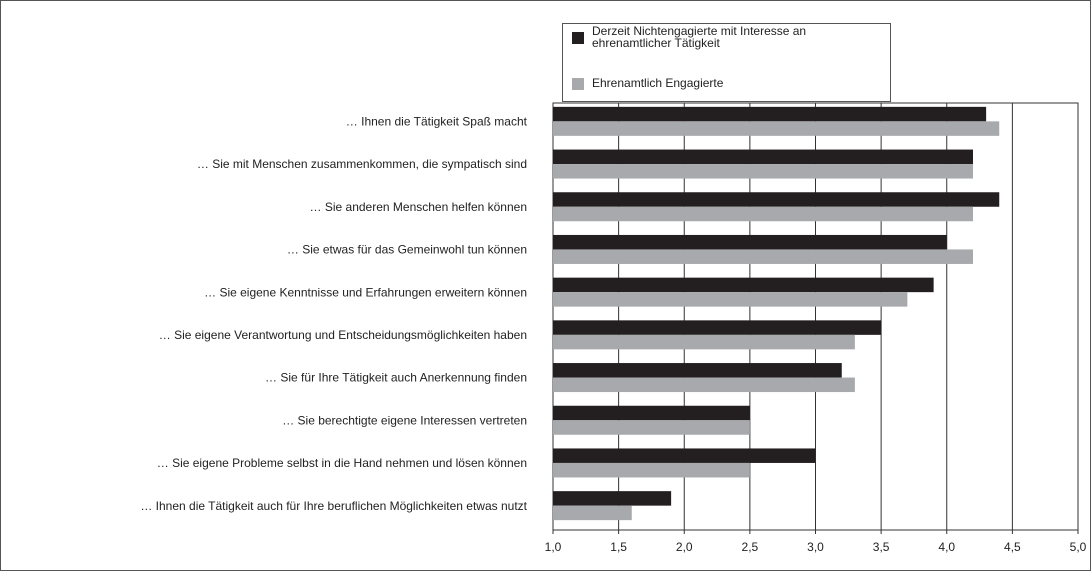 The height and width of the screenshot is (571, 1091). I want to click on x-tick-label: 2,5, so click(750, 547).